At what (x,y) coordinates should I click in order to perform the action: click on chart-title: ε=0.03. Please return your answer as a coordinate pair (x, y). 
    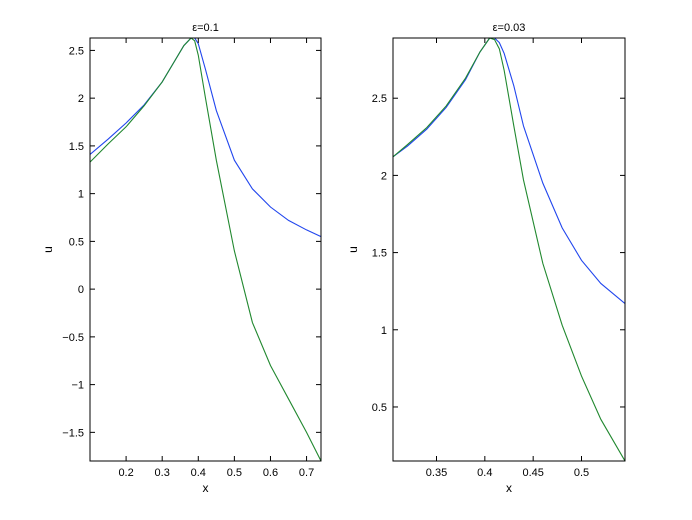
    Looking at the image, I should click on (509, 28).